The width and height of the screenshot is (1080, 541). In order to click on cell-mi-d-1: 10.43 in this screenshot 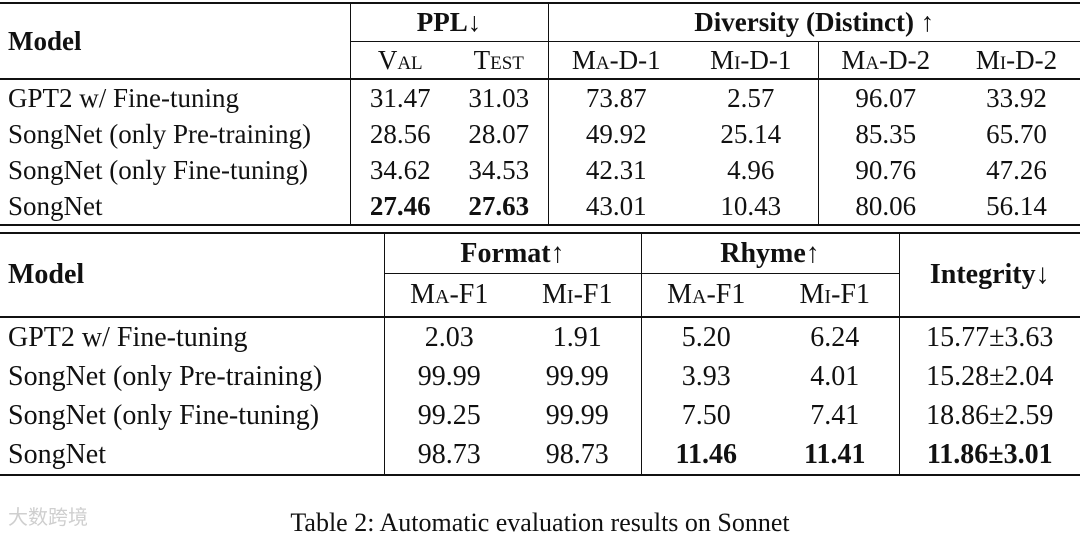, I will do `click(751, 205)`.